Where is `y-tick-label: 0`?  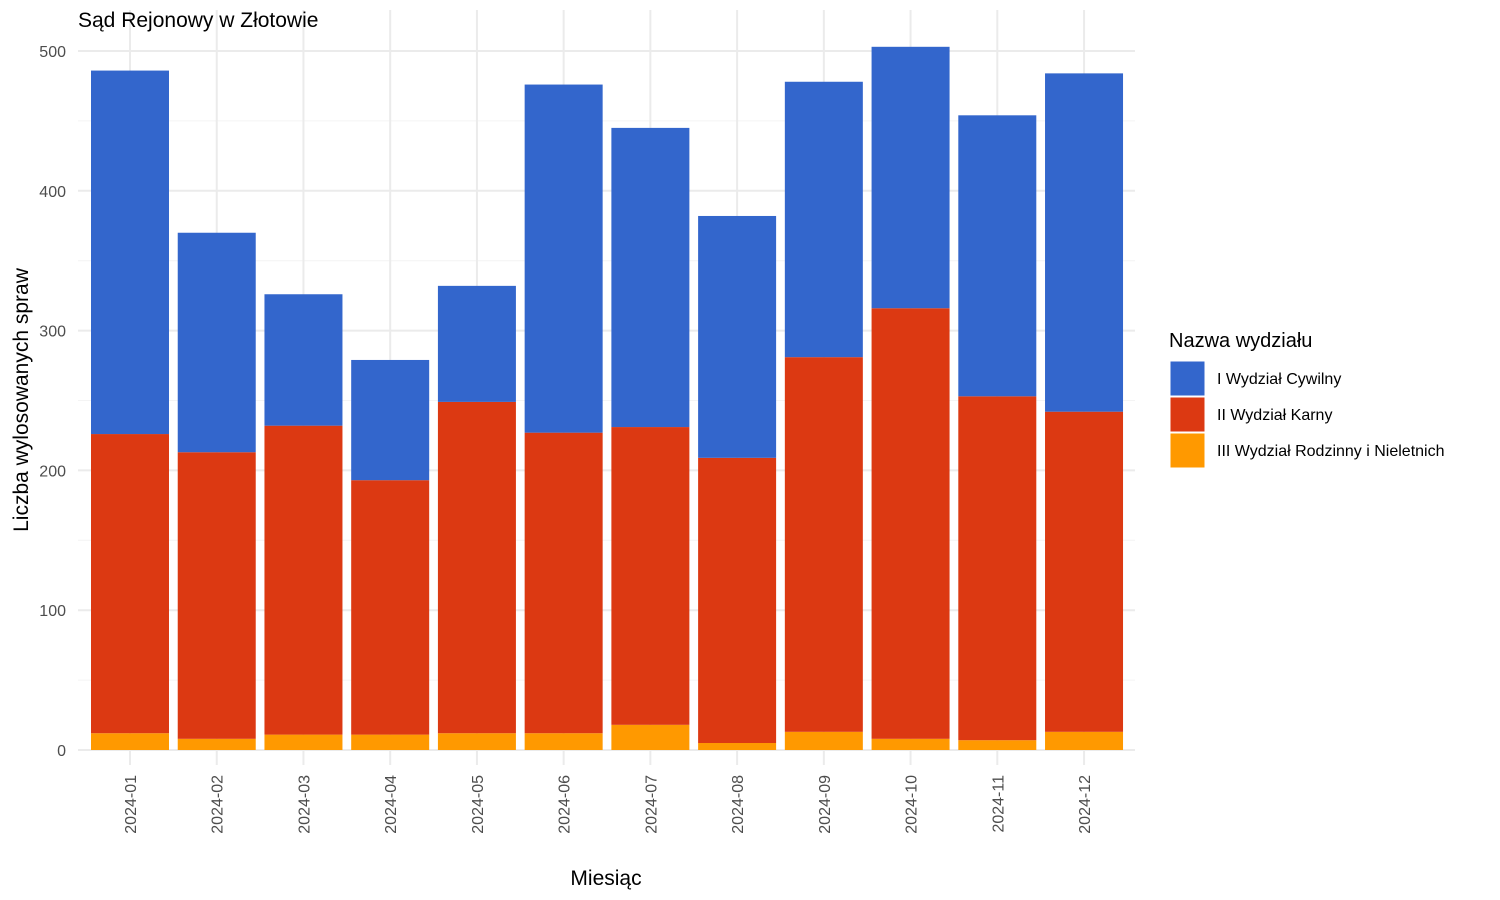
y-tick-label: 0 is located at coordinates (61, 751).